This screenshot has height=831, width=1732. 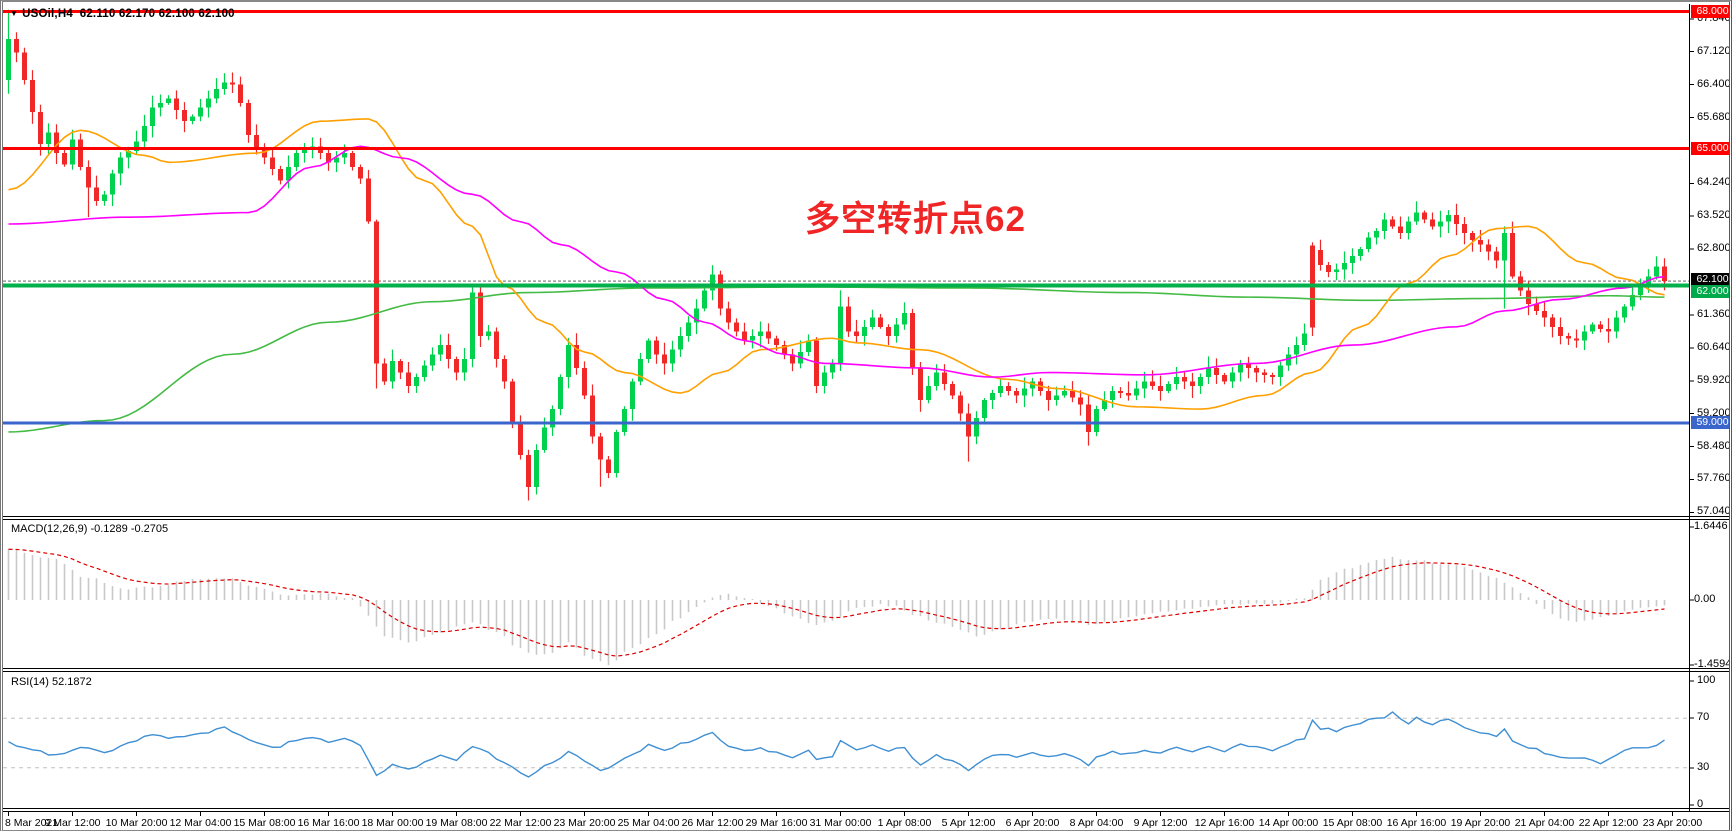 What do you see at coordinates (1480, 823) in the screenshot?
I see `time-tick-label: 19 Apr 20:00` at bounding box center [1480, 823].